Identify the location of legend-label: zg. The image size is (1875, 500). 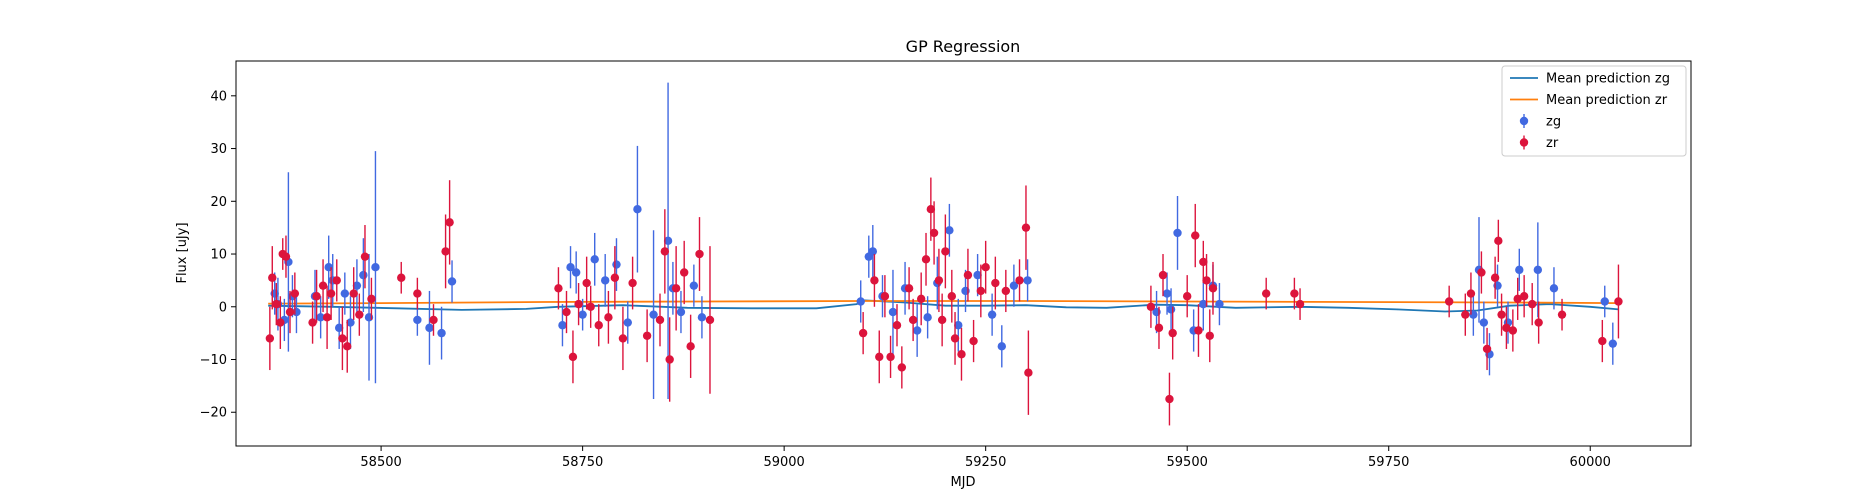
(1553, 122).